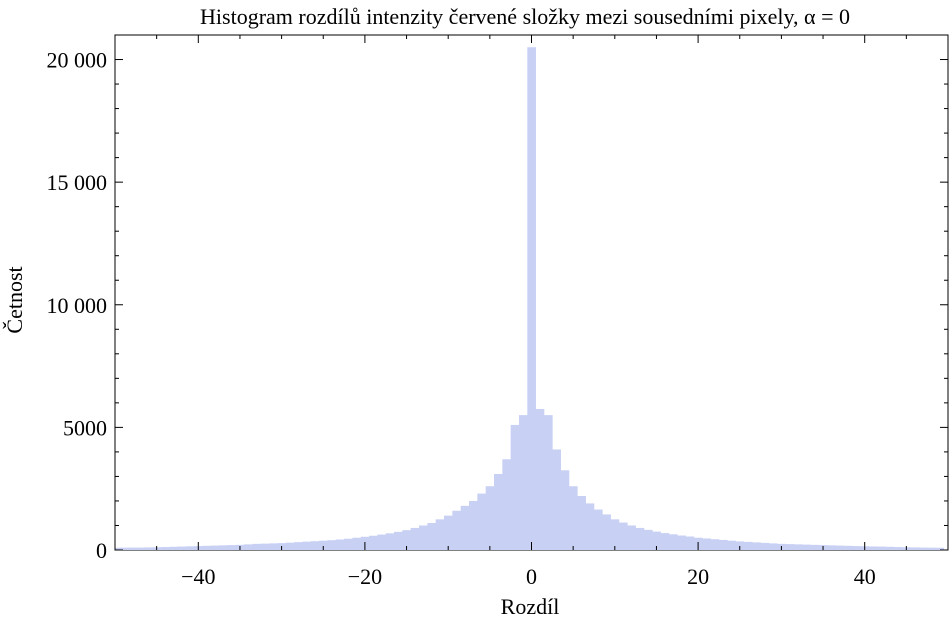 Image resolution: width=950 pixels, height=622 pixels. I want to click on x-axis-label: Rozdíl, so click(530, 606).